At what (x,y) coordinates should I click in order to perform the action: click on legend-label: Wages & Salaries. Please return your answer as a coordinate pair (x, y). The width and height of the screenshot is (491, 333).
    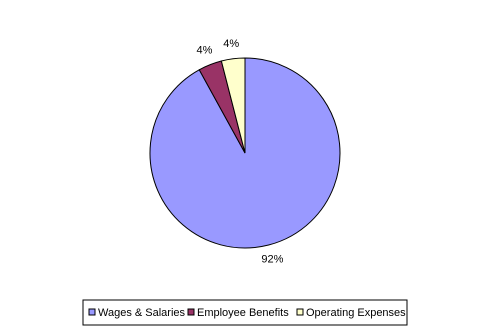
    Looking at the image, I should click on (142, 313).